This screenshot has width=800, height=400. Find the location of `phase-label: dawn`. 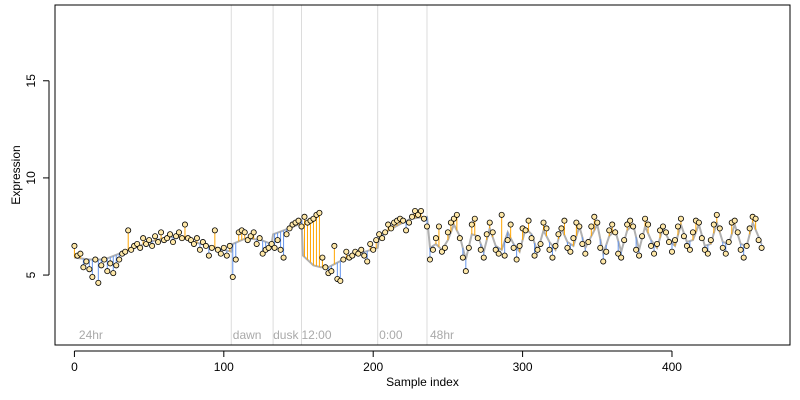

phase-label: dawn is located at coordinates (247, 335).